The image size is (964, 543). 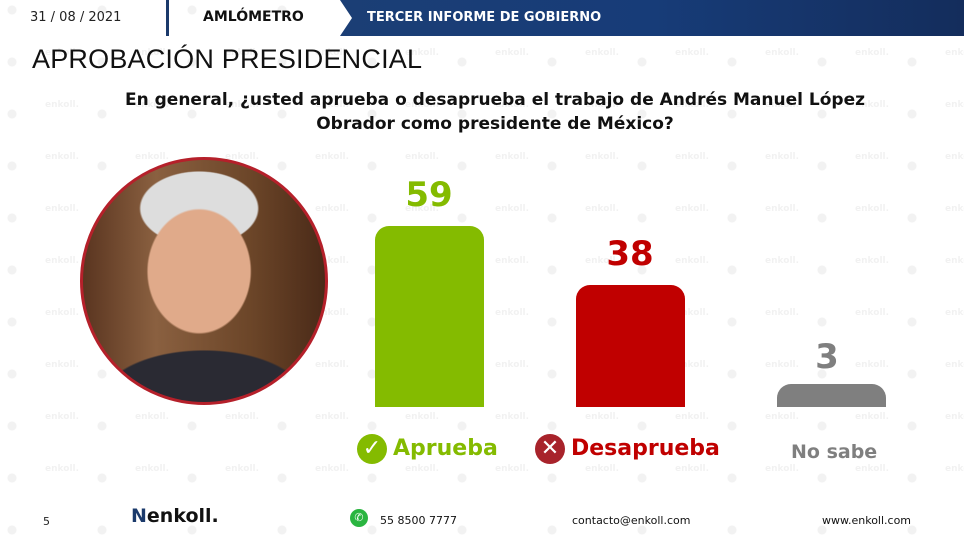 I want to click on page-title: APROBACIÓN PRESIDENCIAL, so click(x=227, y=59).